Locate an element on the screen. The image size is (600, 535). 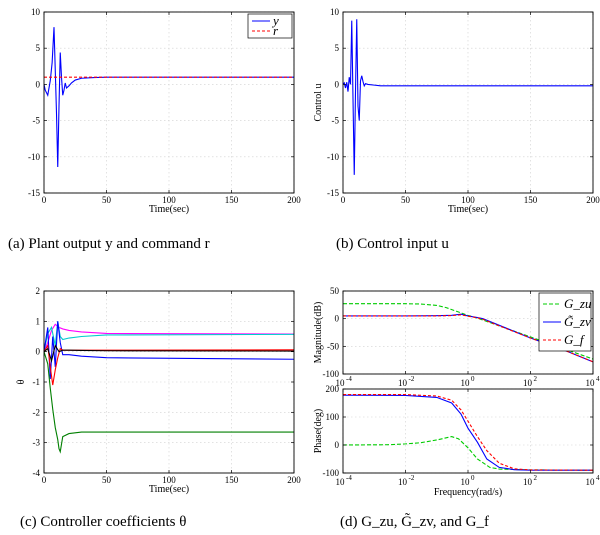
caption-c: (c) Controller coefficients θ is located at coordinates (103, 522).